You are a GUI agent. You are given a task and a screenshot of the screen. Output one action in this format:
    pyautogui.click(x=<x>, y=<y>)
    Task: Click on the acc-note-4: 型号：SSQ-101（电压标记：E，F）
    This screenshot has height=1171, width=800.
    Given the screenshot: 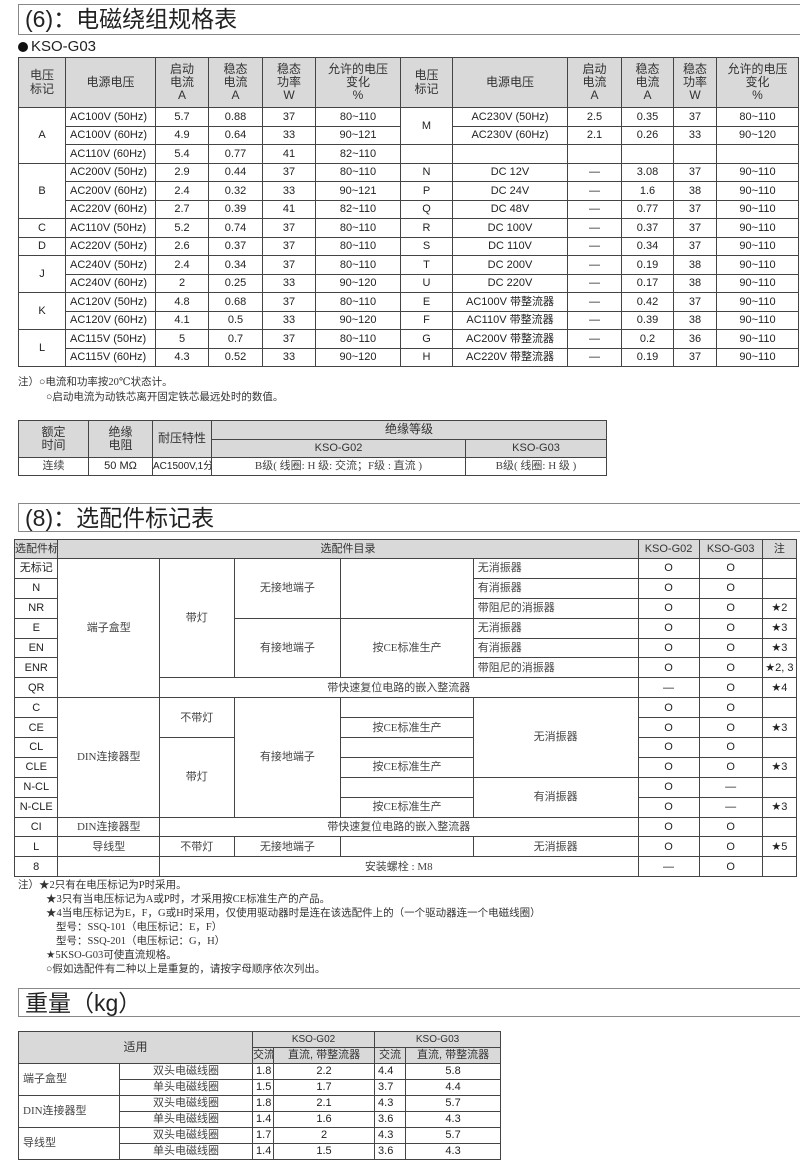 What is the action you would take?
    pyautogui.click(x=139, y=927)
    